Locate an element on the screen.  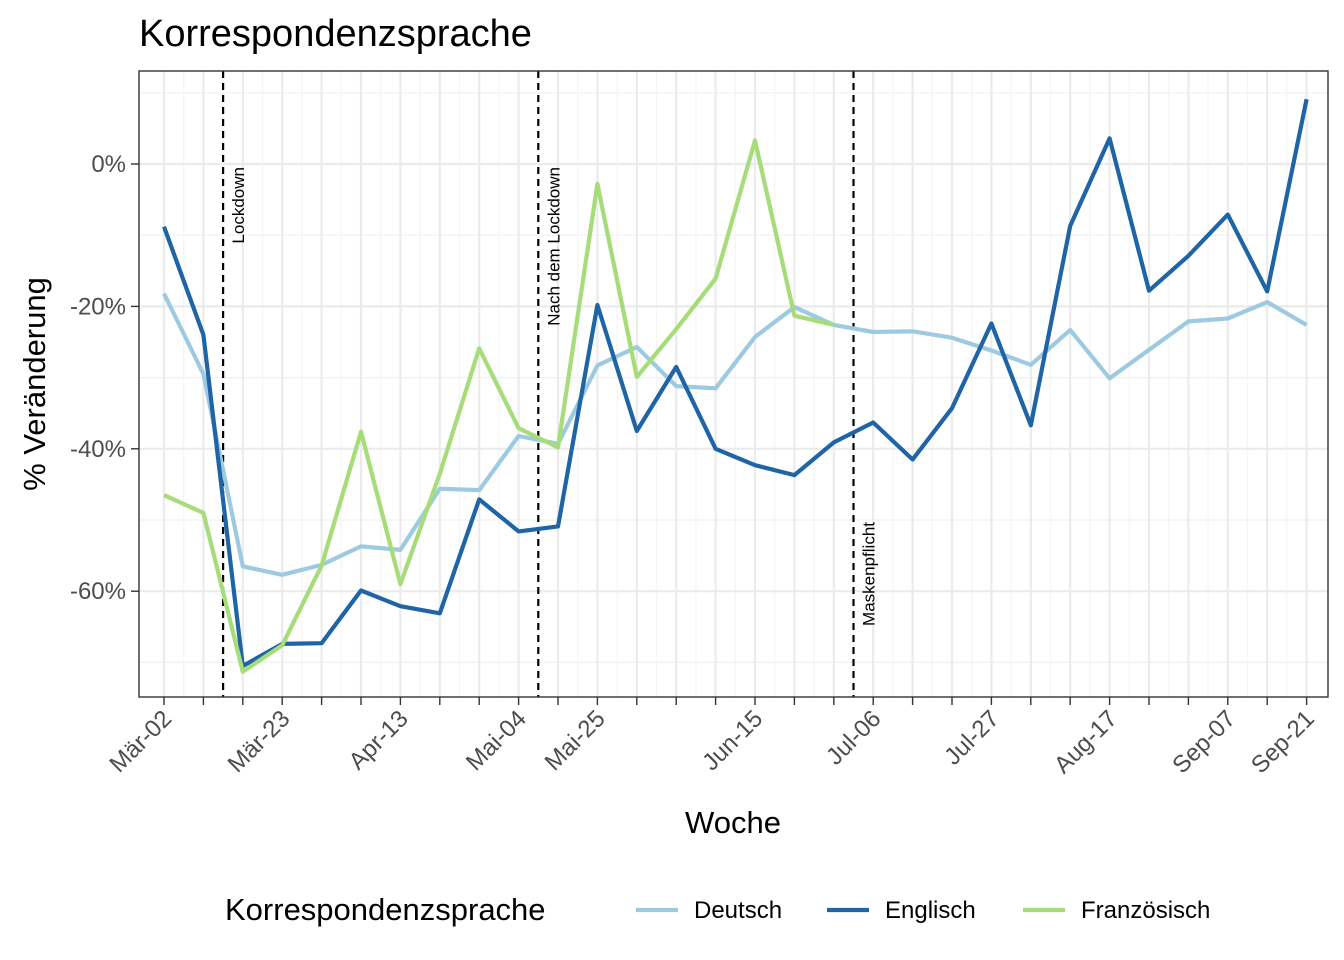
x-tick-label: Aug-17 is located at coordinates (1086, 742).